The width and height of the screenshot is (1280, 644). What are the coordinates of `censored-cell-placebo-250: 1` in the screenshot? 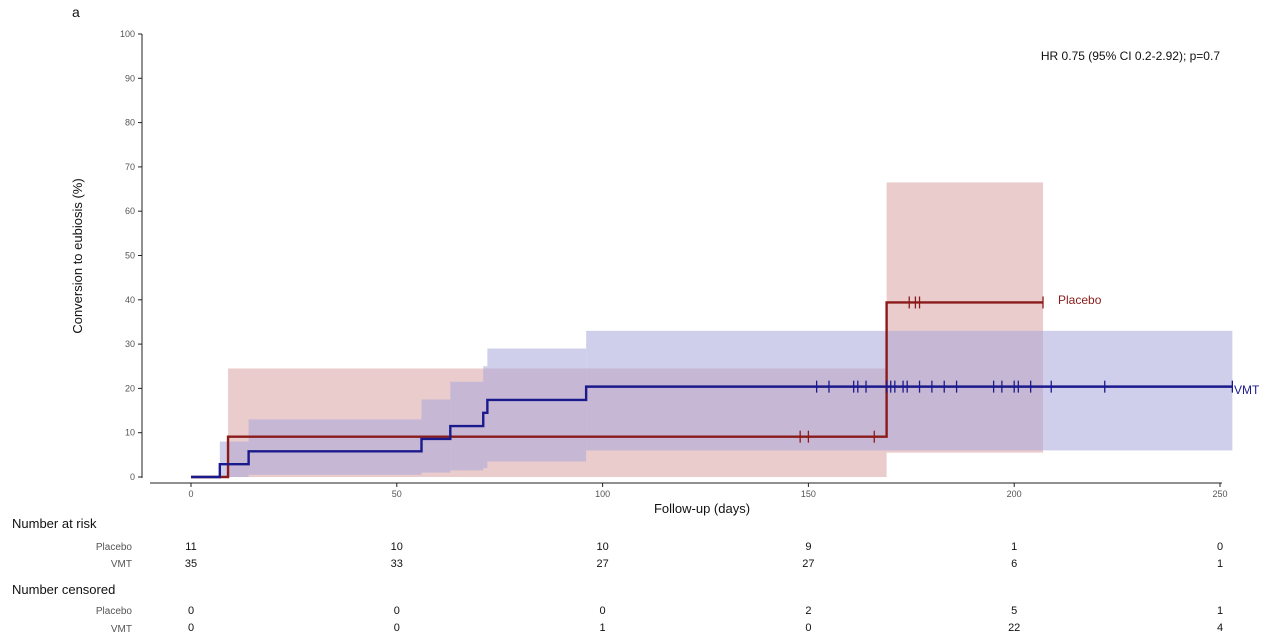 It's located at (1220, 611).